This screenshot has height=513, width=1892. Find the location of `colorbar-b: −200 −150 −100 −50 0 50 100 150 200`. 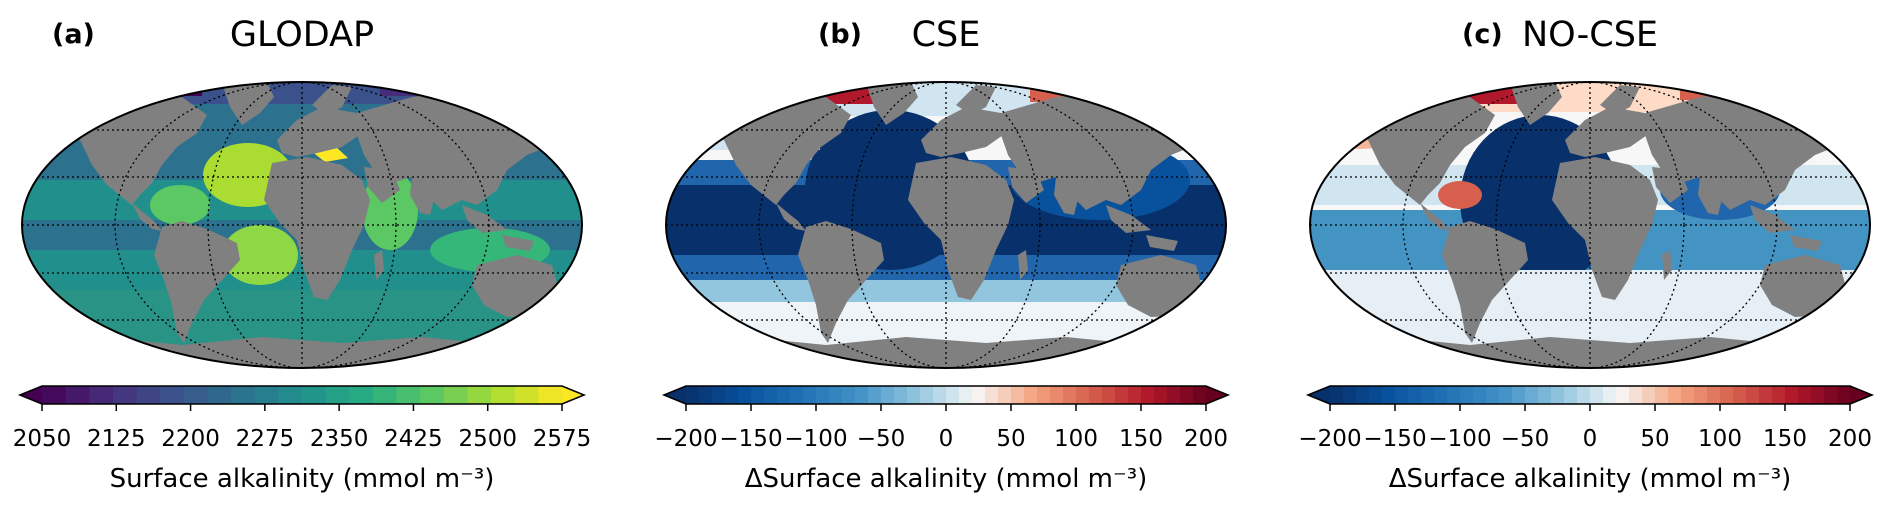

colorbar-b: −200 −150 −100 −50 0 50 100 150 200 is located at coordinates (942, 418).